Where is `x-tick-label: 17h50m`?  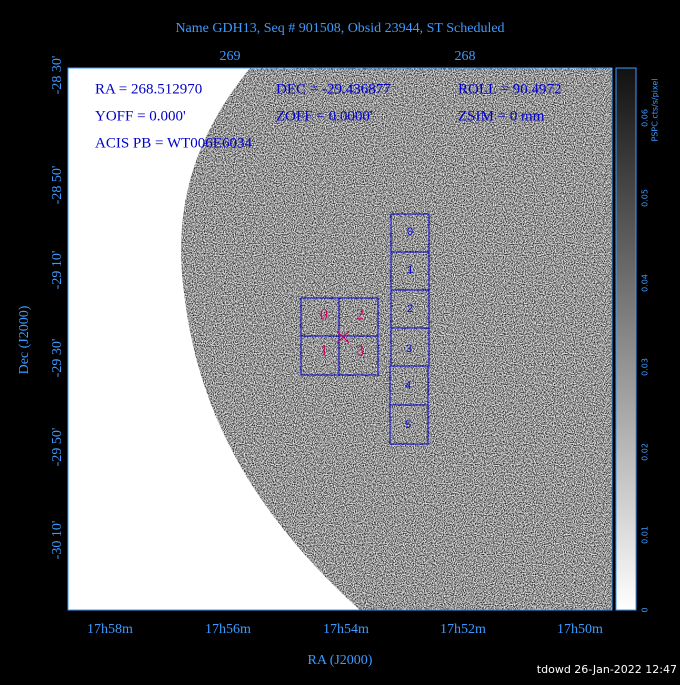 x-tick-label: 17h50m is located at coordinates (580, 629).